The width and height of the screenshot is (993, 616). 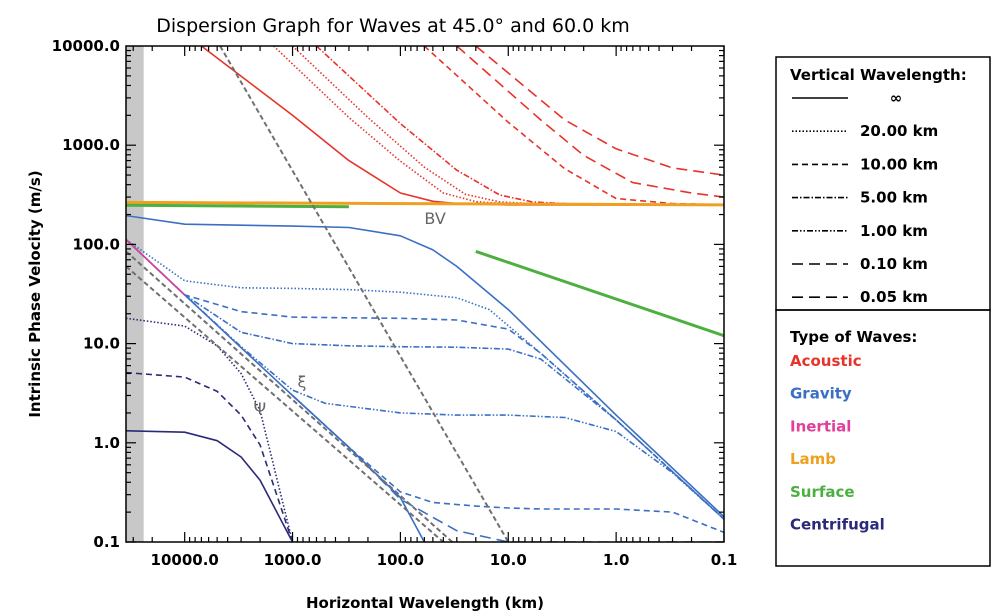 I want to click on legend-vertical-label: 10.00 km, so click(x=899, y=164).